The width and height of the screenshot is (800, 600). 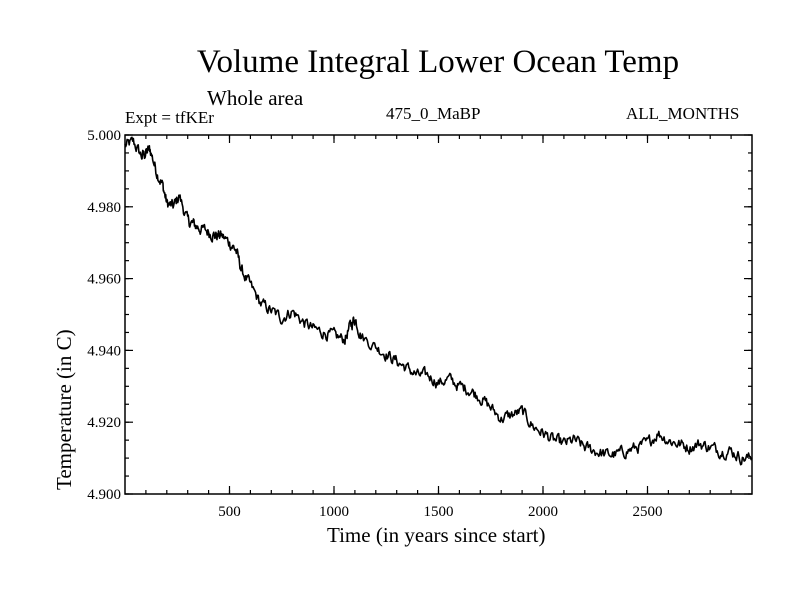 I want to click on experiment-label: Expt = tfKEr, so click(x=169, y=117).